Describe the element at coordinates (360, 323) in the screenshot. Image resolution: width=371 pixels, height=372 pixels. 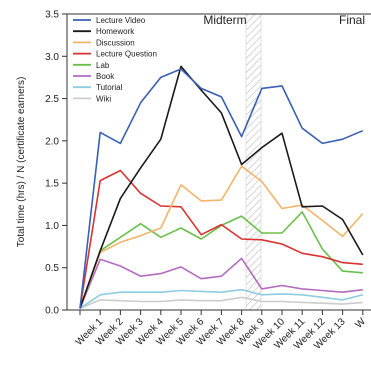
I see `x-tick-label: W` at that location.